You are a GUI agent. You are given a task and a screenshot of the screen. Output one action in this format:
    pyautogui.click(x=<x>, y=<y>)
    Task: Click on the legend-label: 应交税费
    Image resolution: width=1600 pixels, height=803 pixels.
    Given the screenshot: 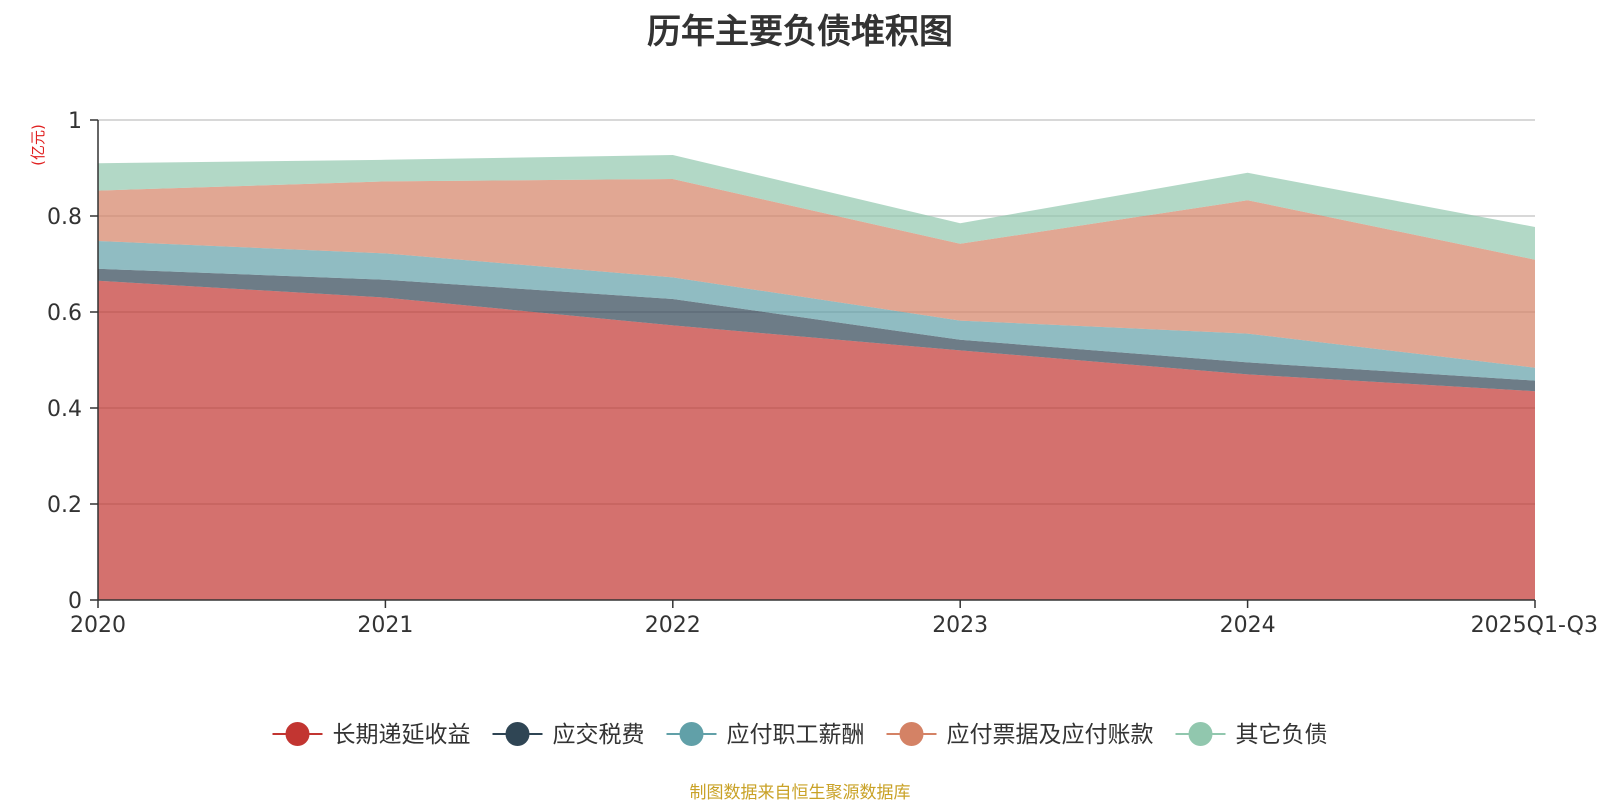 What is the action you would take?
    pyautogui.click(x=599, y=735)
    